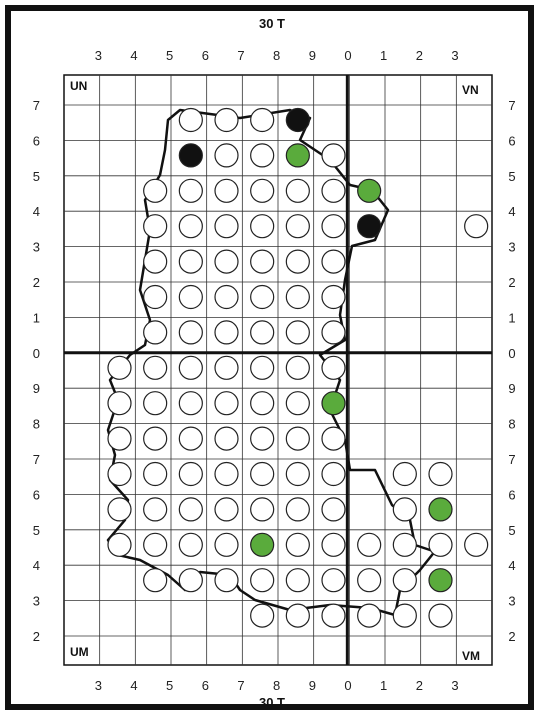 The width and height of the screenshot is (539, 715). Describe the element at coordinates (419, 685) in the screenshot. I see `x-tick-label: 2` at that location.